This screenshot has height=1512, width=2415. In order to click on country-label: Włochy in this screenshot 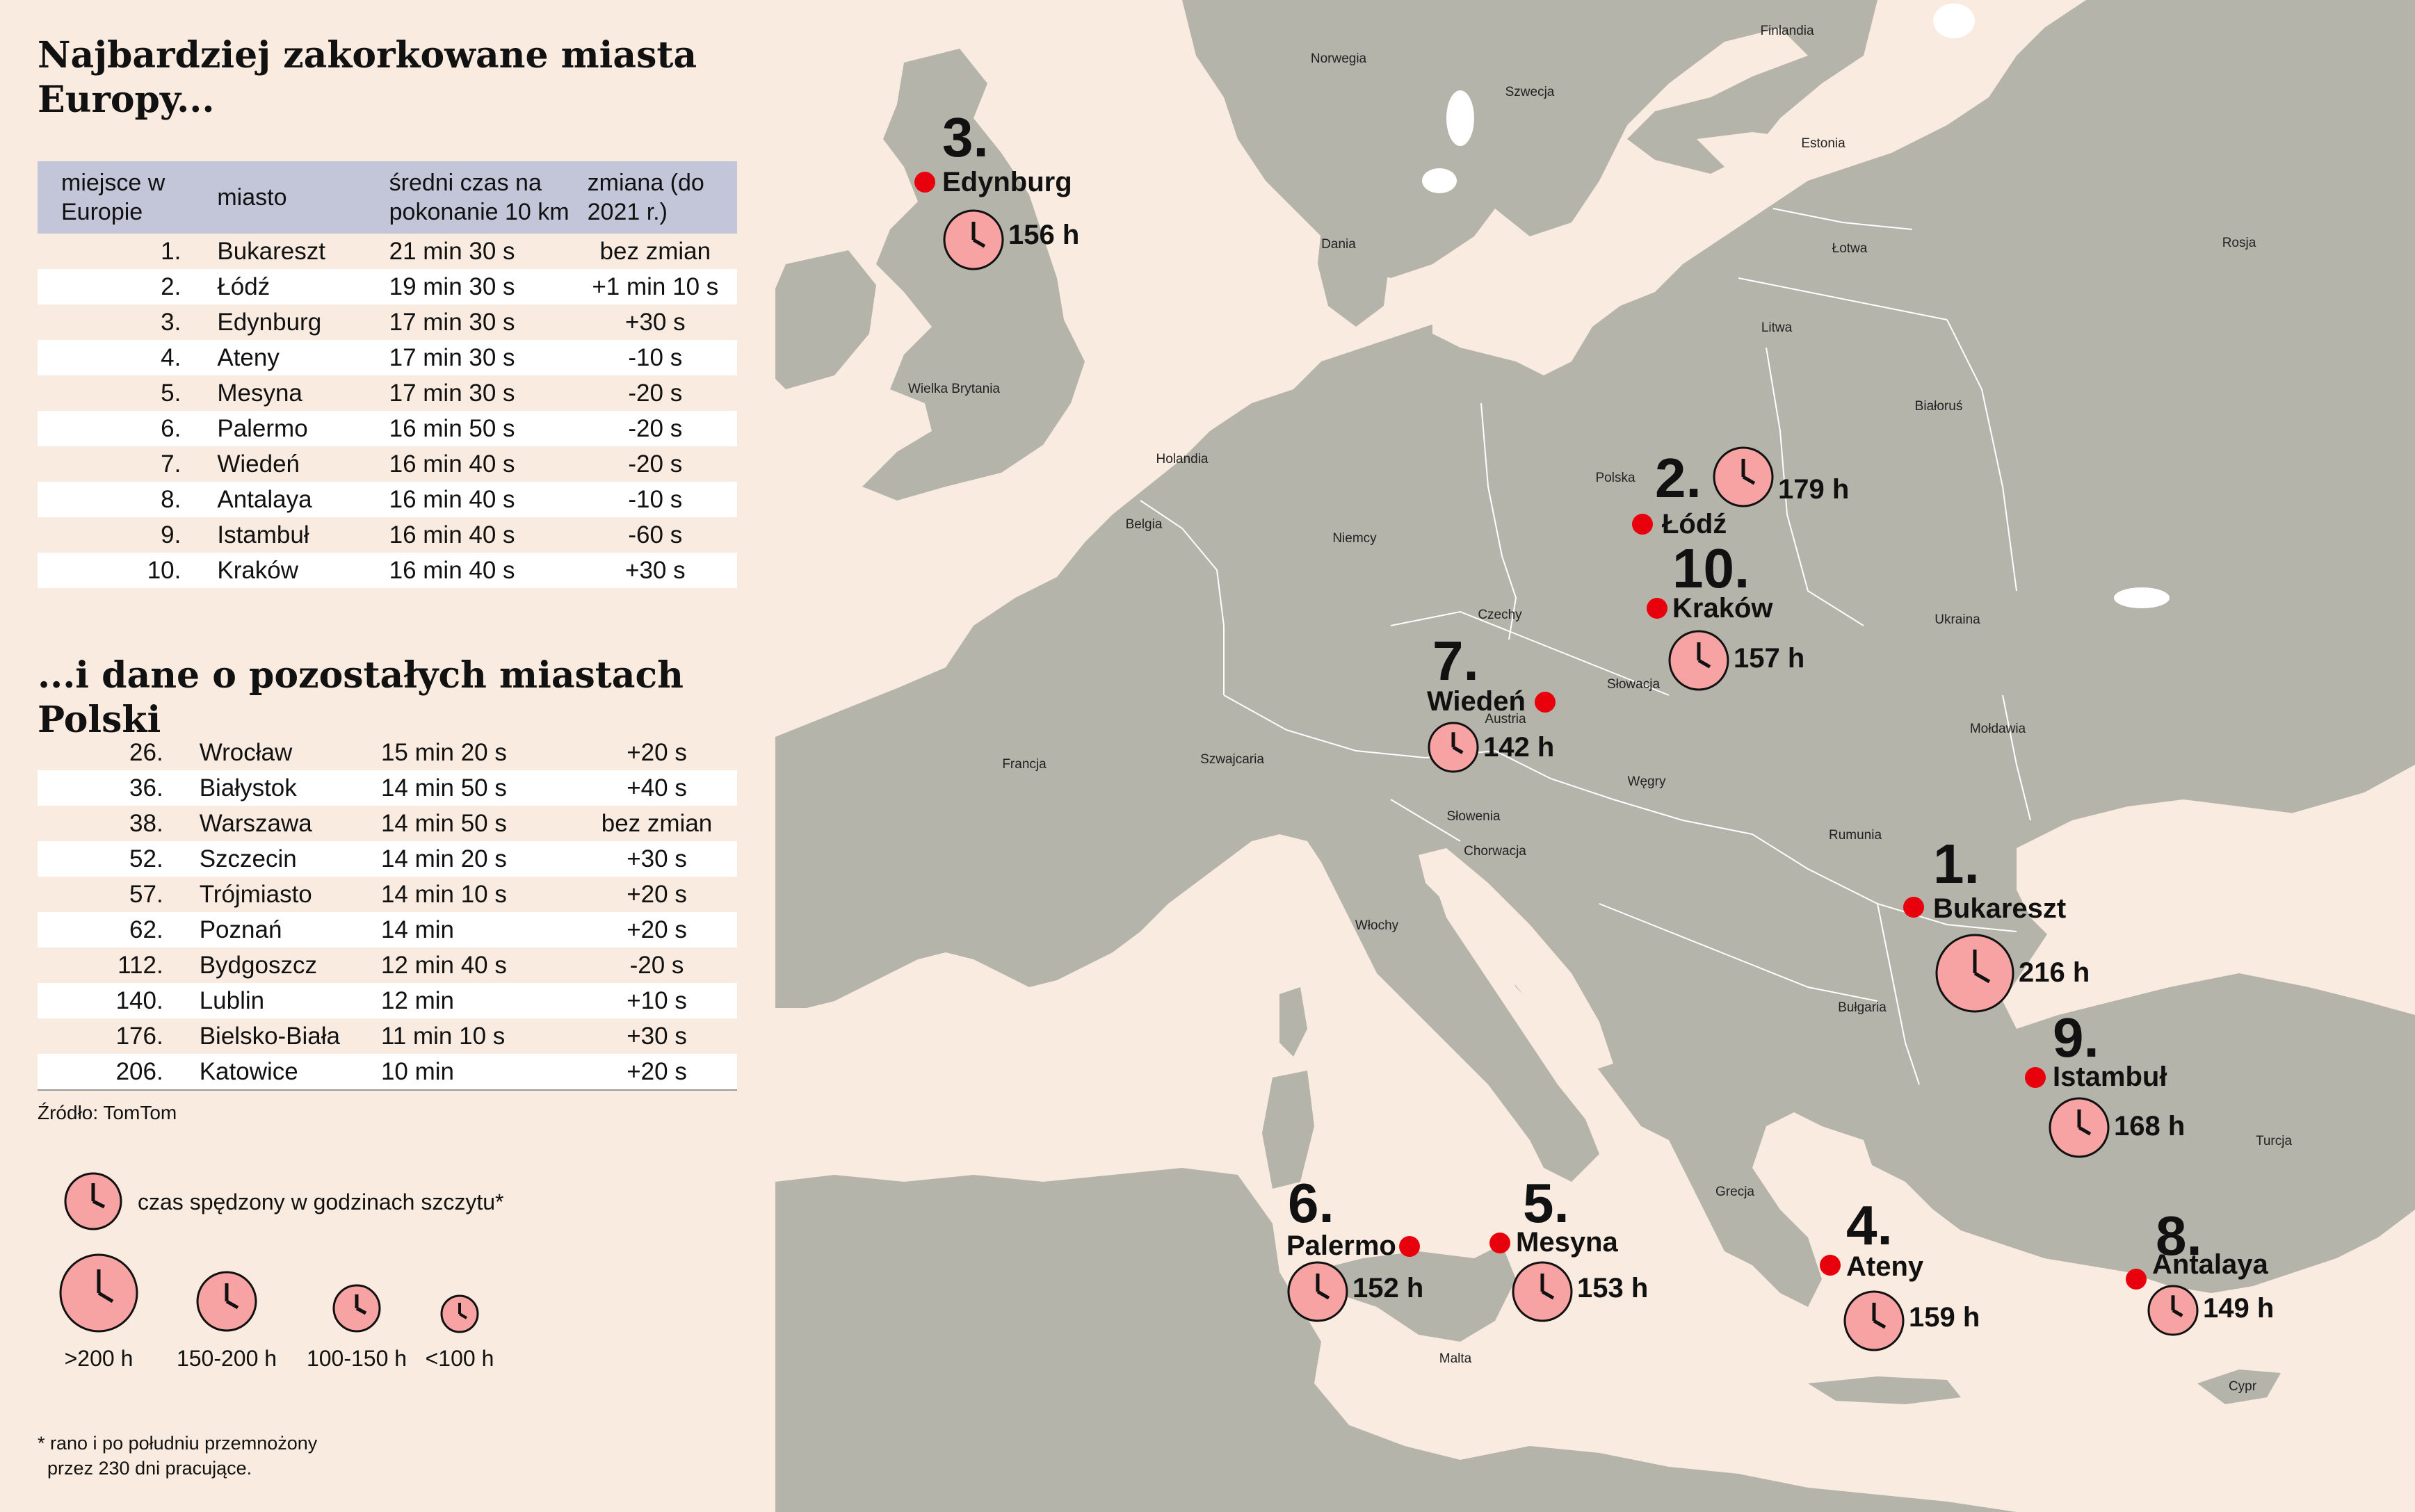, I will do `click(1377, 925)`.